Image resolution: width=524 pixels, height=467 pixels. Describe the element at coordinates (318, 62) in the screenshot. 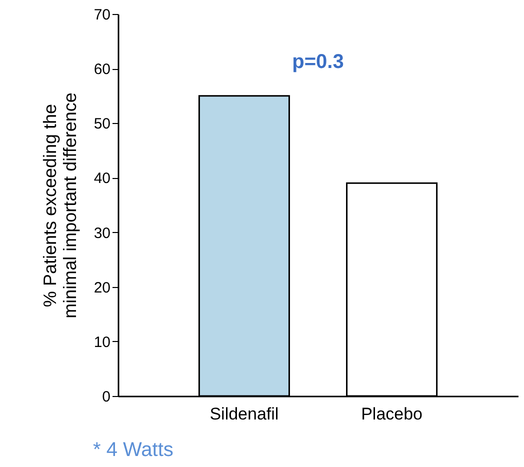

I see `annotation: p=0.3` at that location.